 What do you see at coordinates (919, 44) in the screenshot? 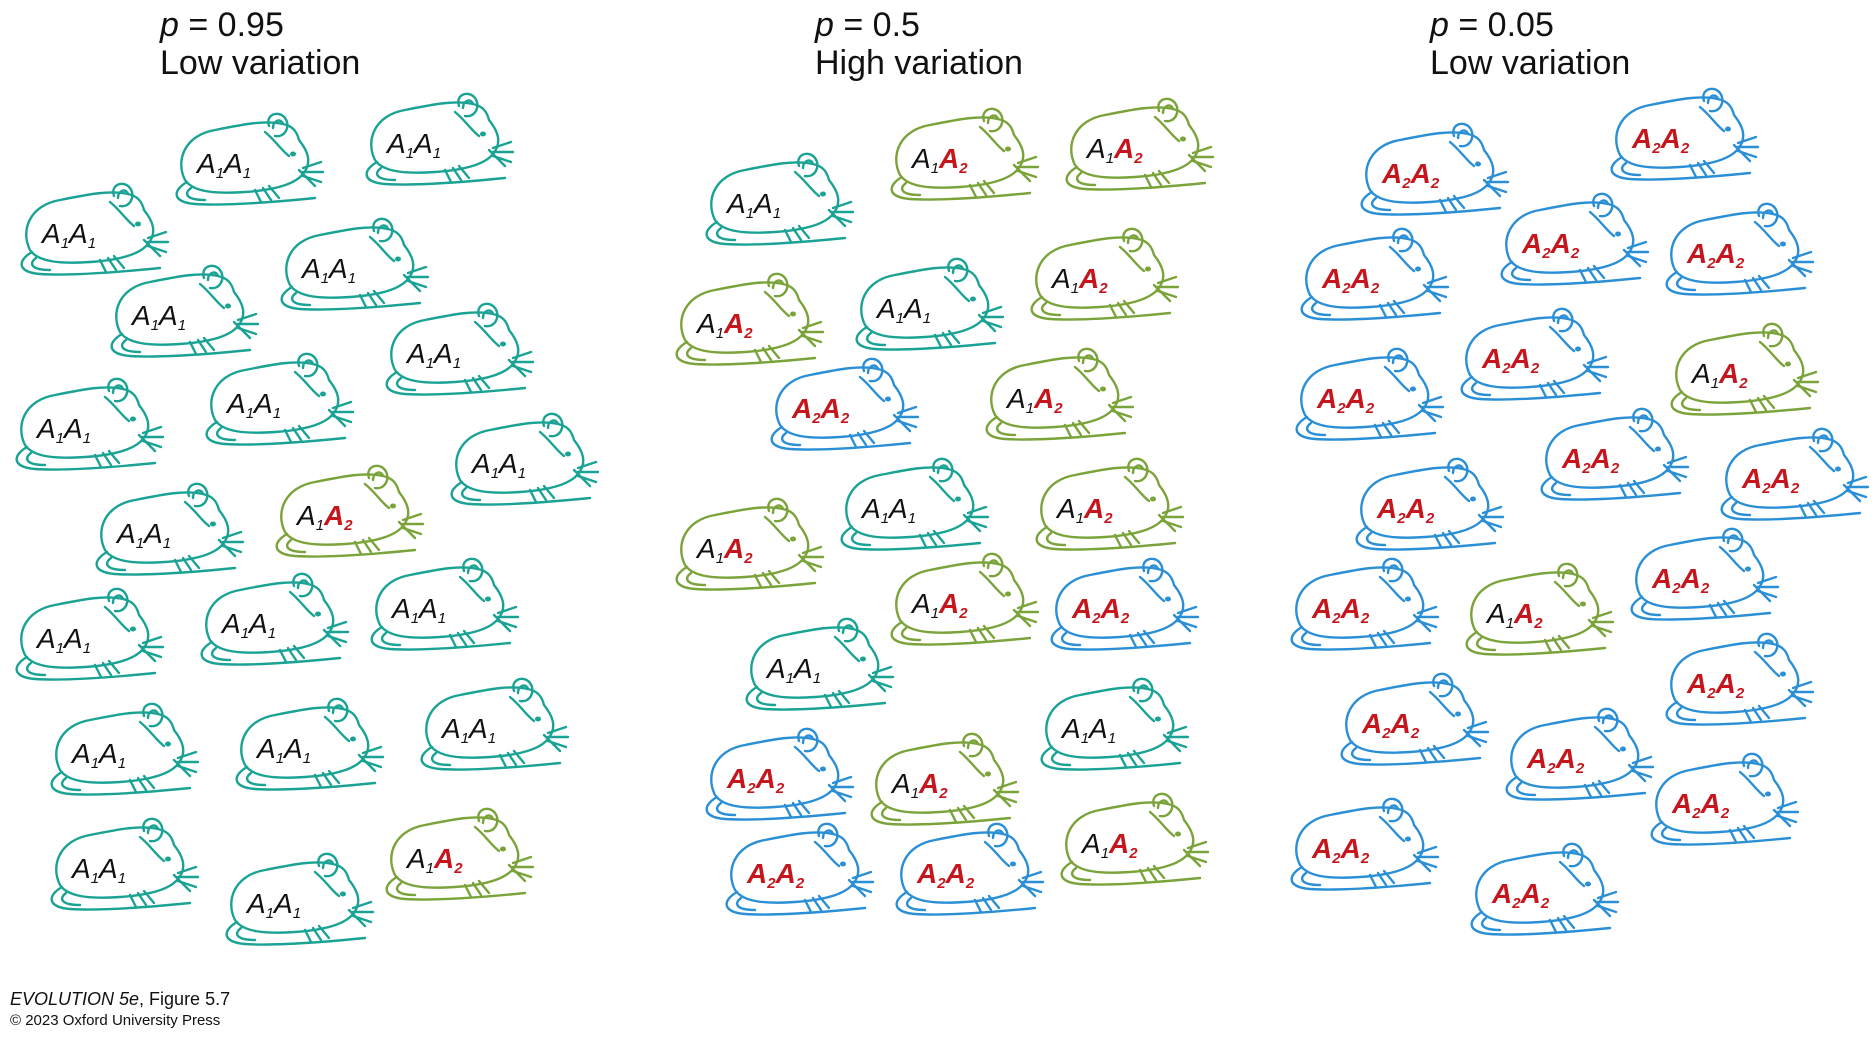
I see `panel-header-2: p = 0.5 High variation` at bounding box center [919, 44].